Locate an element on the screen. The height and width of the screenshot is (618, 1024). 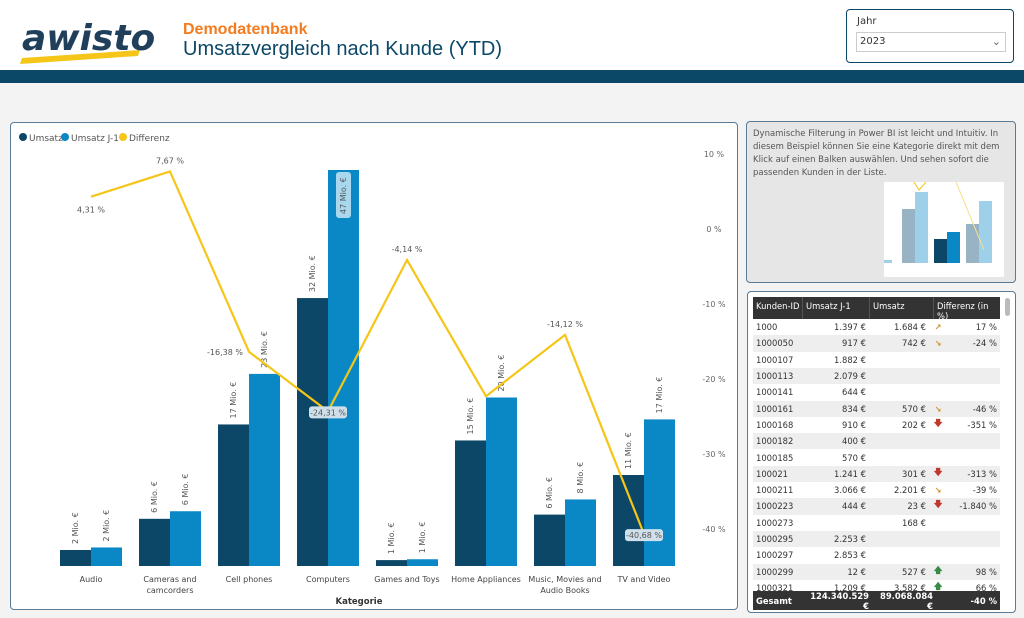
cell-umsatz: 168 € is located at coordinates (914, 522).